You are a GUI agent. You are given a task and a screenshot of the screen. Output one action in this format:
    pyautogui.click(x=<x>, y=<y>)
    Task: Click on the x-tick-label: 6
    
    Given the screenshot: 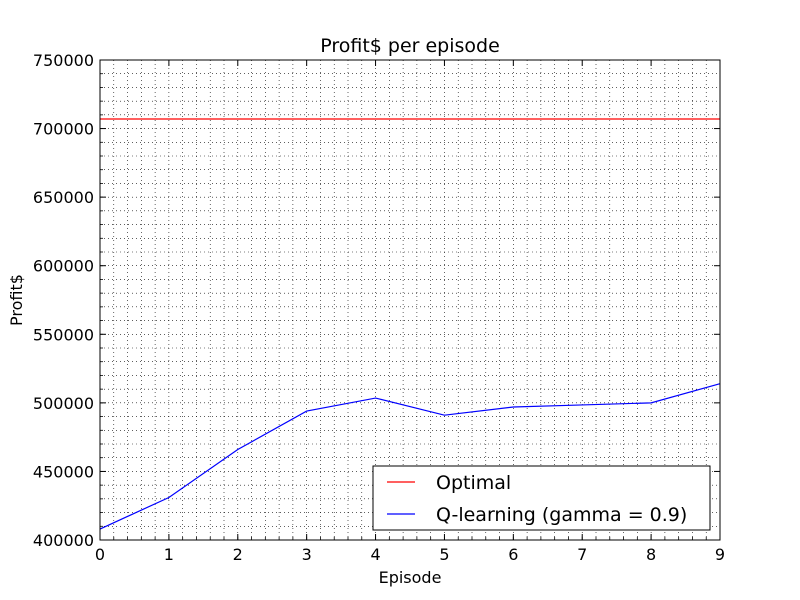 What is the action you would take?
    pyautogui.click(x=513, y=554)
    